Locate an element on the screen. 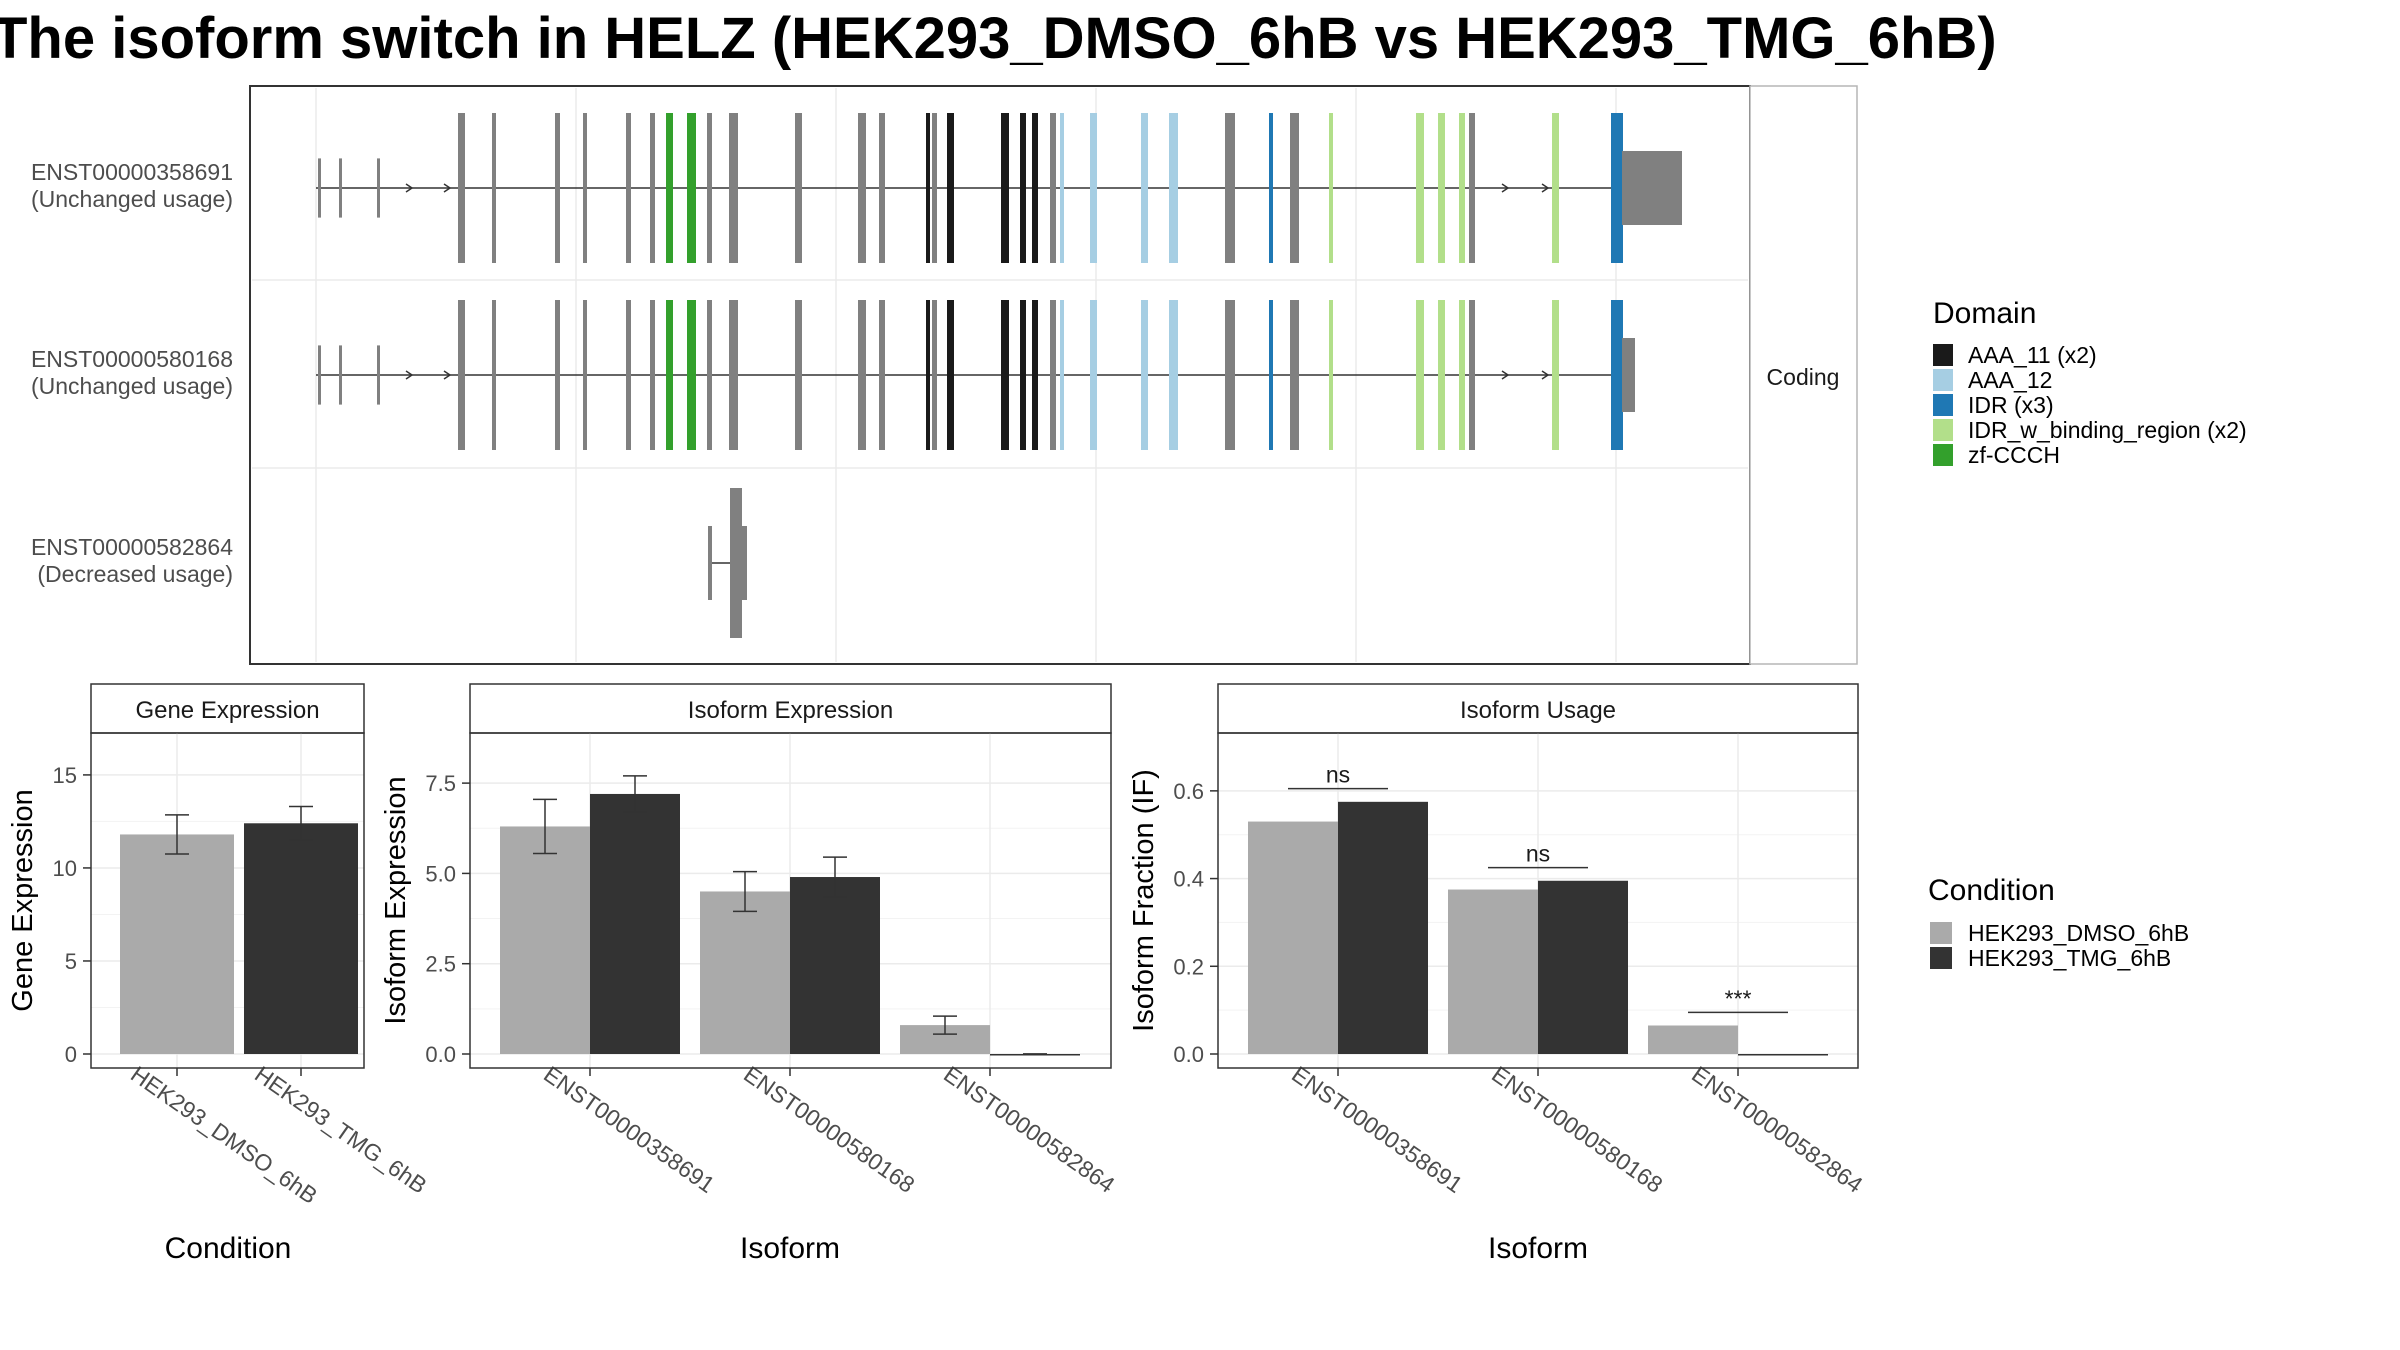 Image resolution: width=2400 pixels, height=1350 pixels. y-tick-label: 0.0 is located at coordinates (440, 1054).